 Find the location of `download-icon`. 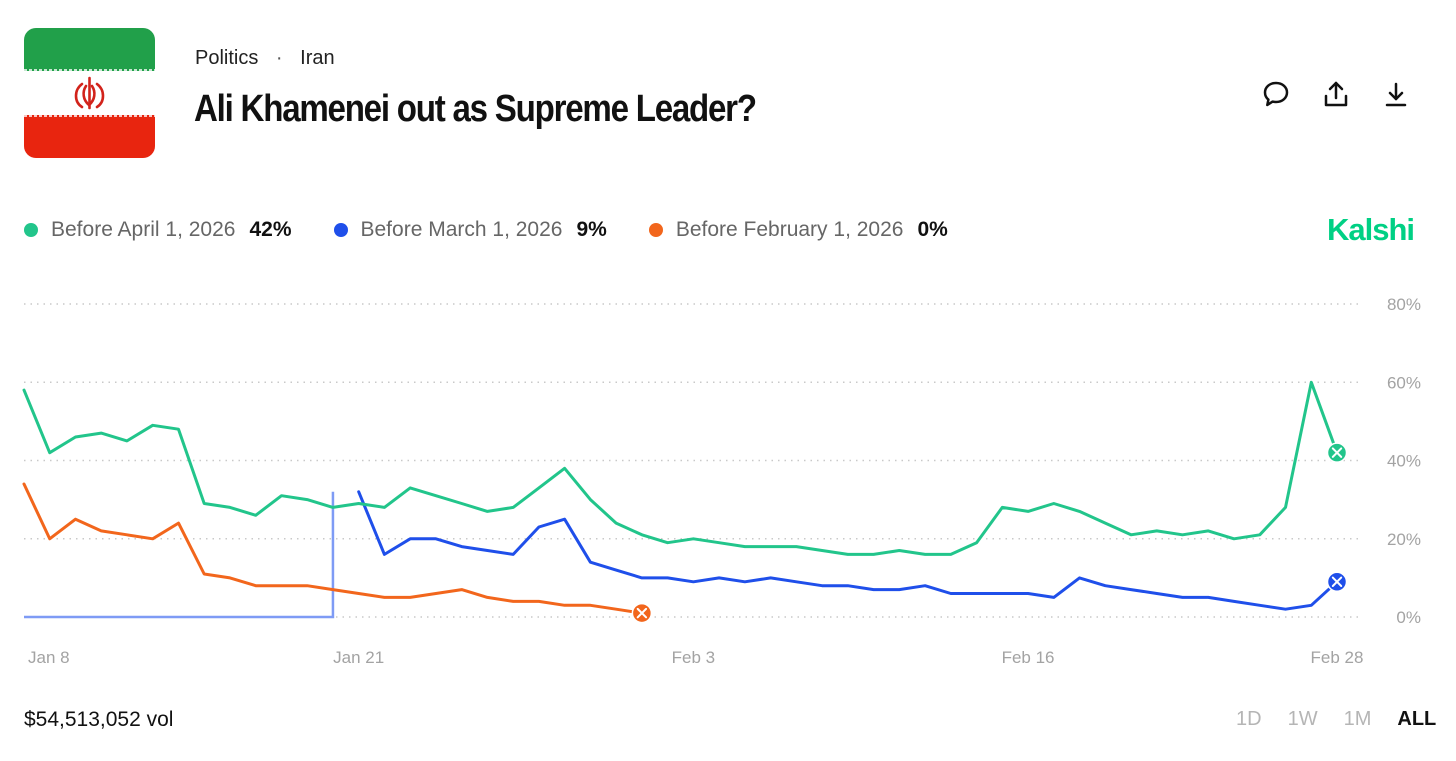

download-icon is located at coordinates (1396, 94).